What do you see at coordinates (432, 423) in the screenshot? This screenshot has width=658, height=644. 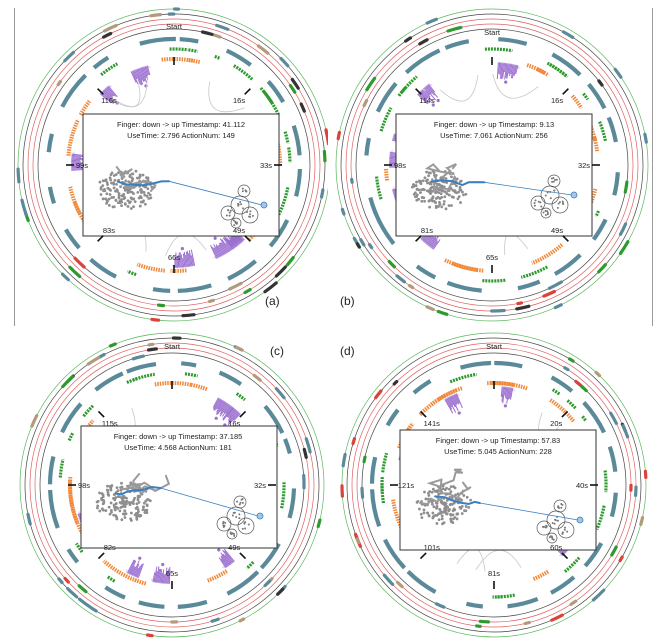 I see `time-mark-label: 141s` at bounding box center [432, 423].